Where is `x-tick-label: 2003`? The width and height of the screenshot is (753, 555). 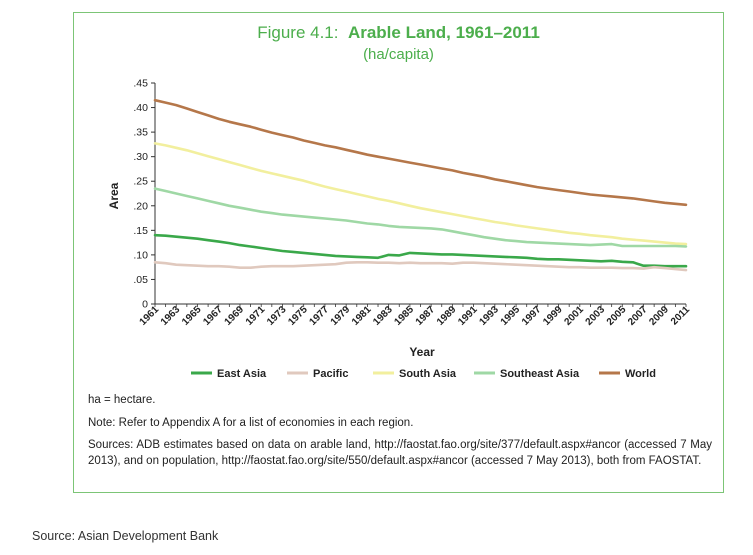 x-tick-label: 2003 is located at coordinates (596, 316).